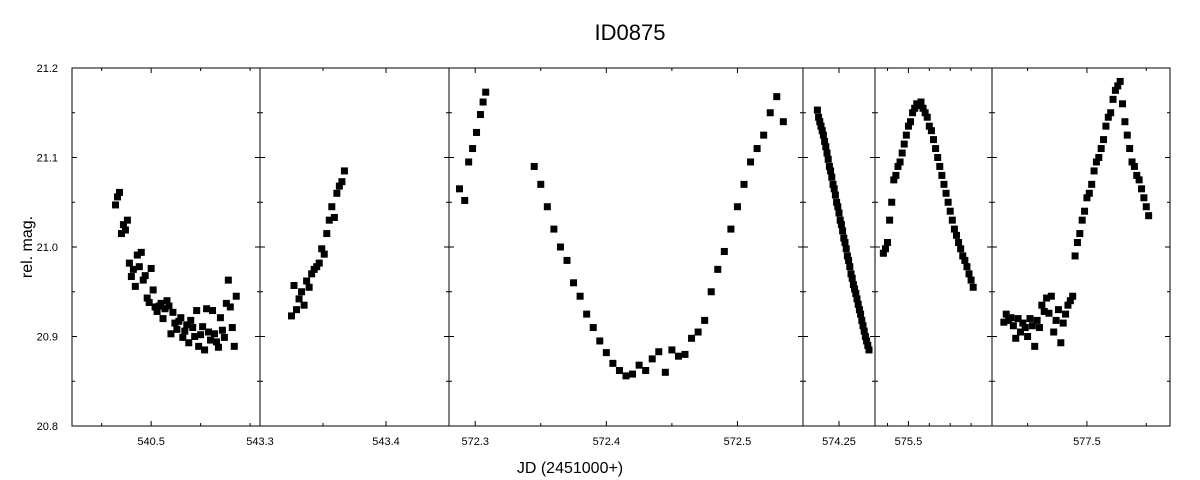  I want to click on x-tick-label: 572.5, so click(738, 442).